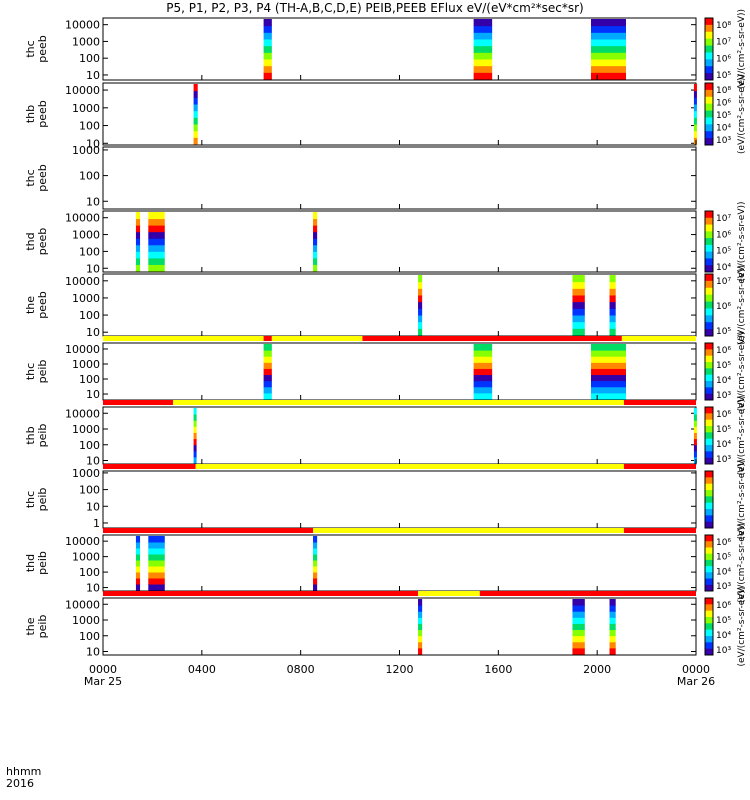 This screenshot has width=750, height=800. I want to click on y-axis-label: thc, so click(30, 177).